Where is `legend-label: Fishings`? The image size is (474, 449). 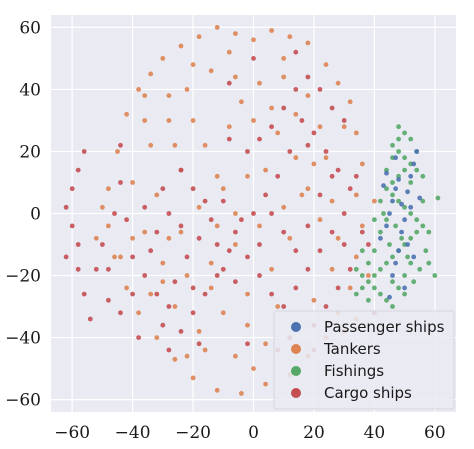 legend-label: Fishings is located at coordinates (354, 371).